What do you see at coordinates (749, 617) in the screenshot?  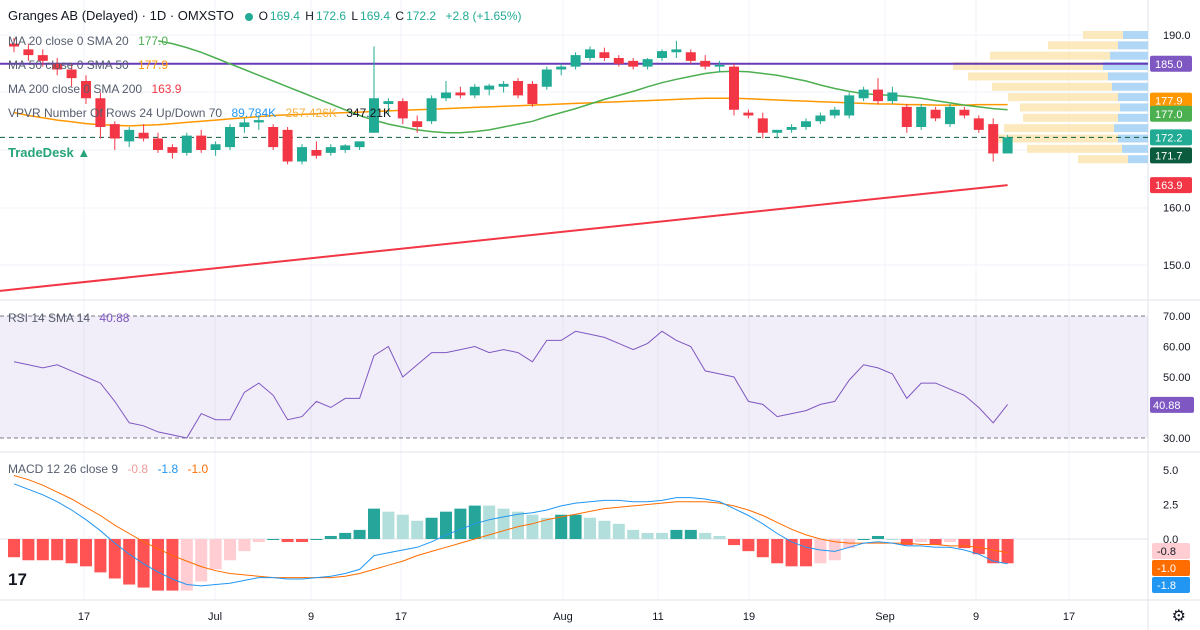 I see `time-axis-label: 19` at bounding box center [749, 617].